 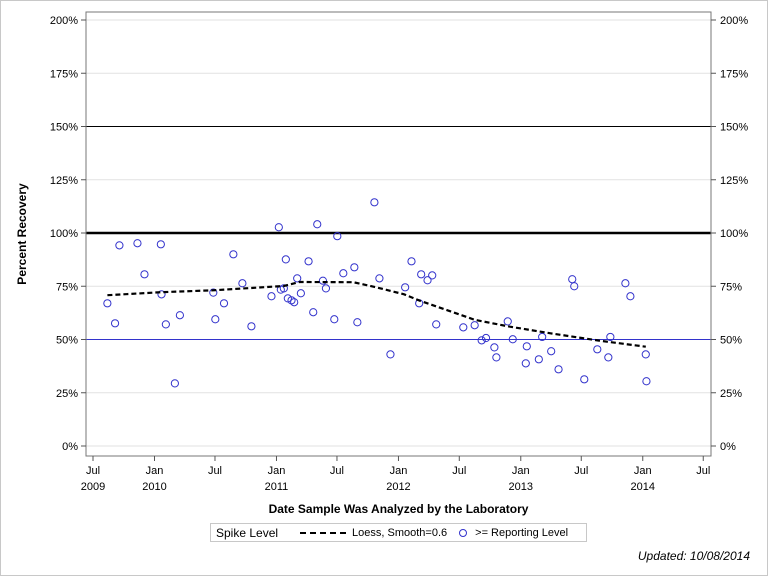 What do you see at coordinates (643, 487) in the screenshot?
I see `x-tick-year: 2014` at bounding box center [643, 487].